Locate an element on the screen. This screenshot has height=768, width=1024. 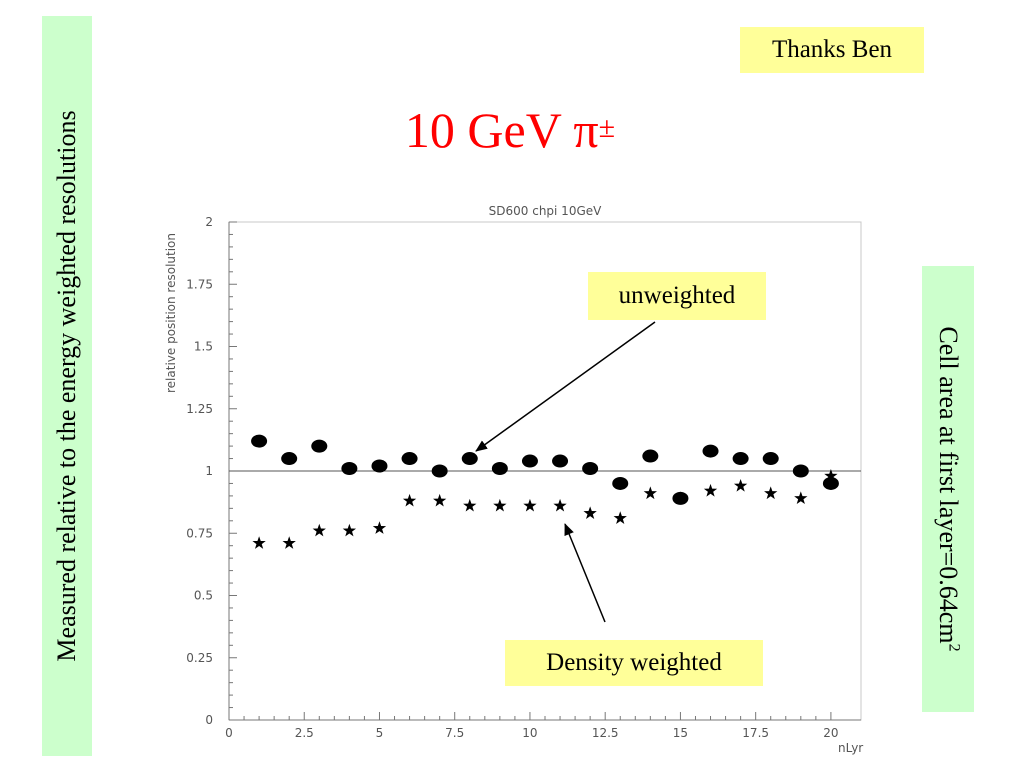
x-tick-label: 20 is located at coordinates (830, 733).